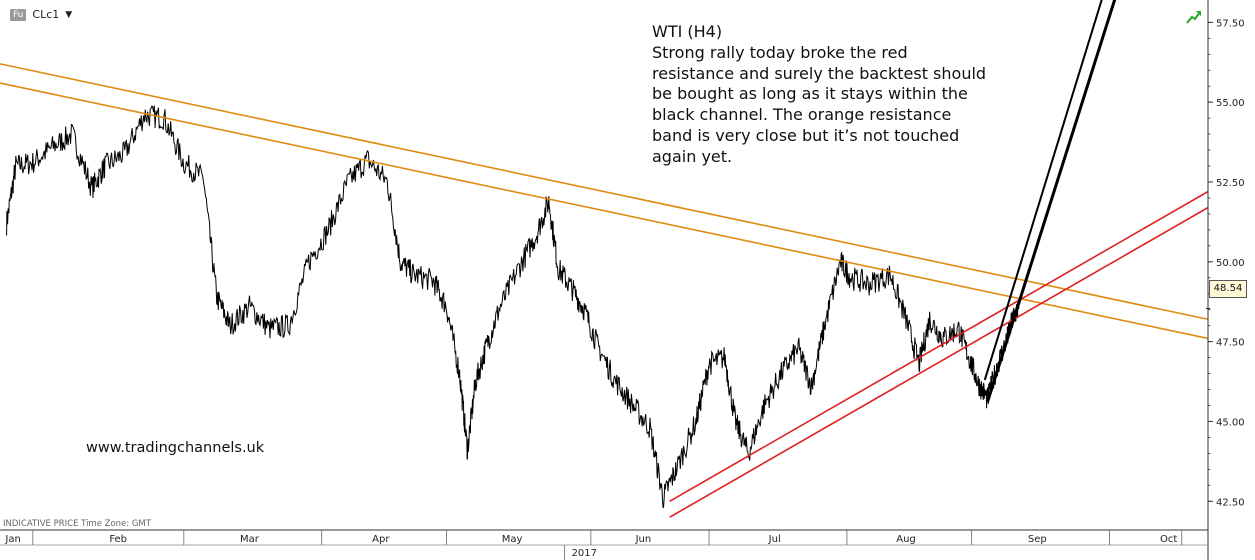  Describe the element at coordinates (12, 539) in the screenshot. I see `x-tick-label: Jan` at that location.